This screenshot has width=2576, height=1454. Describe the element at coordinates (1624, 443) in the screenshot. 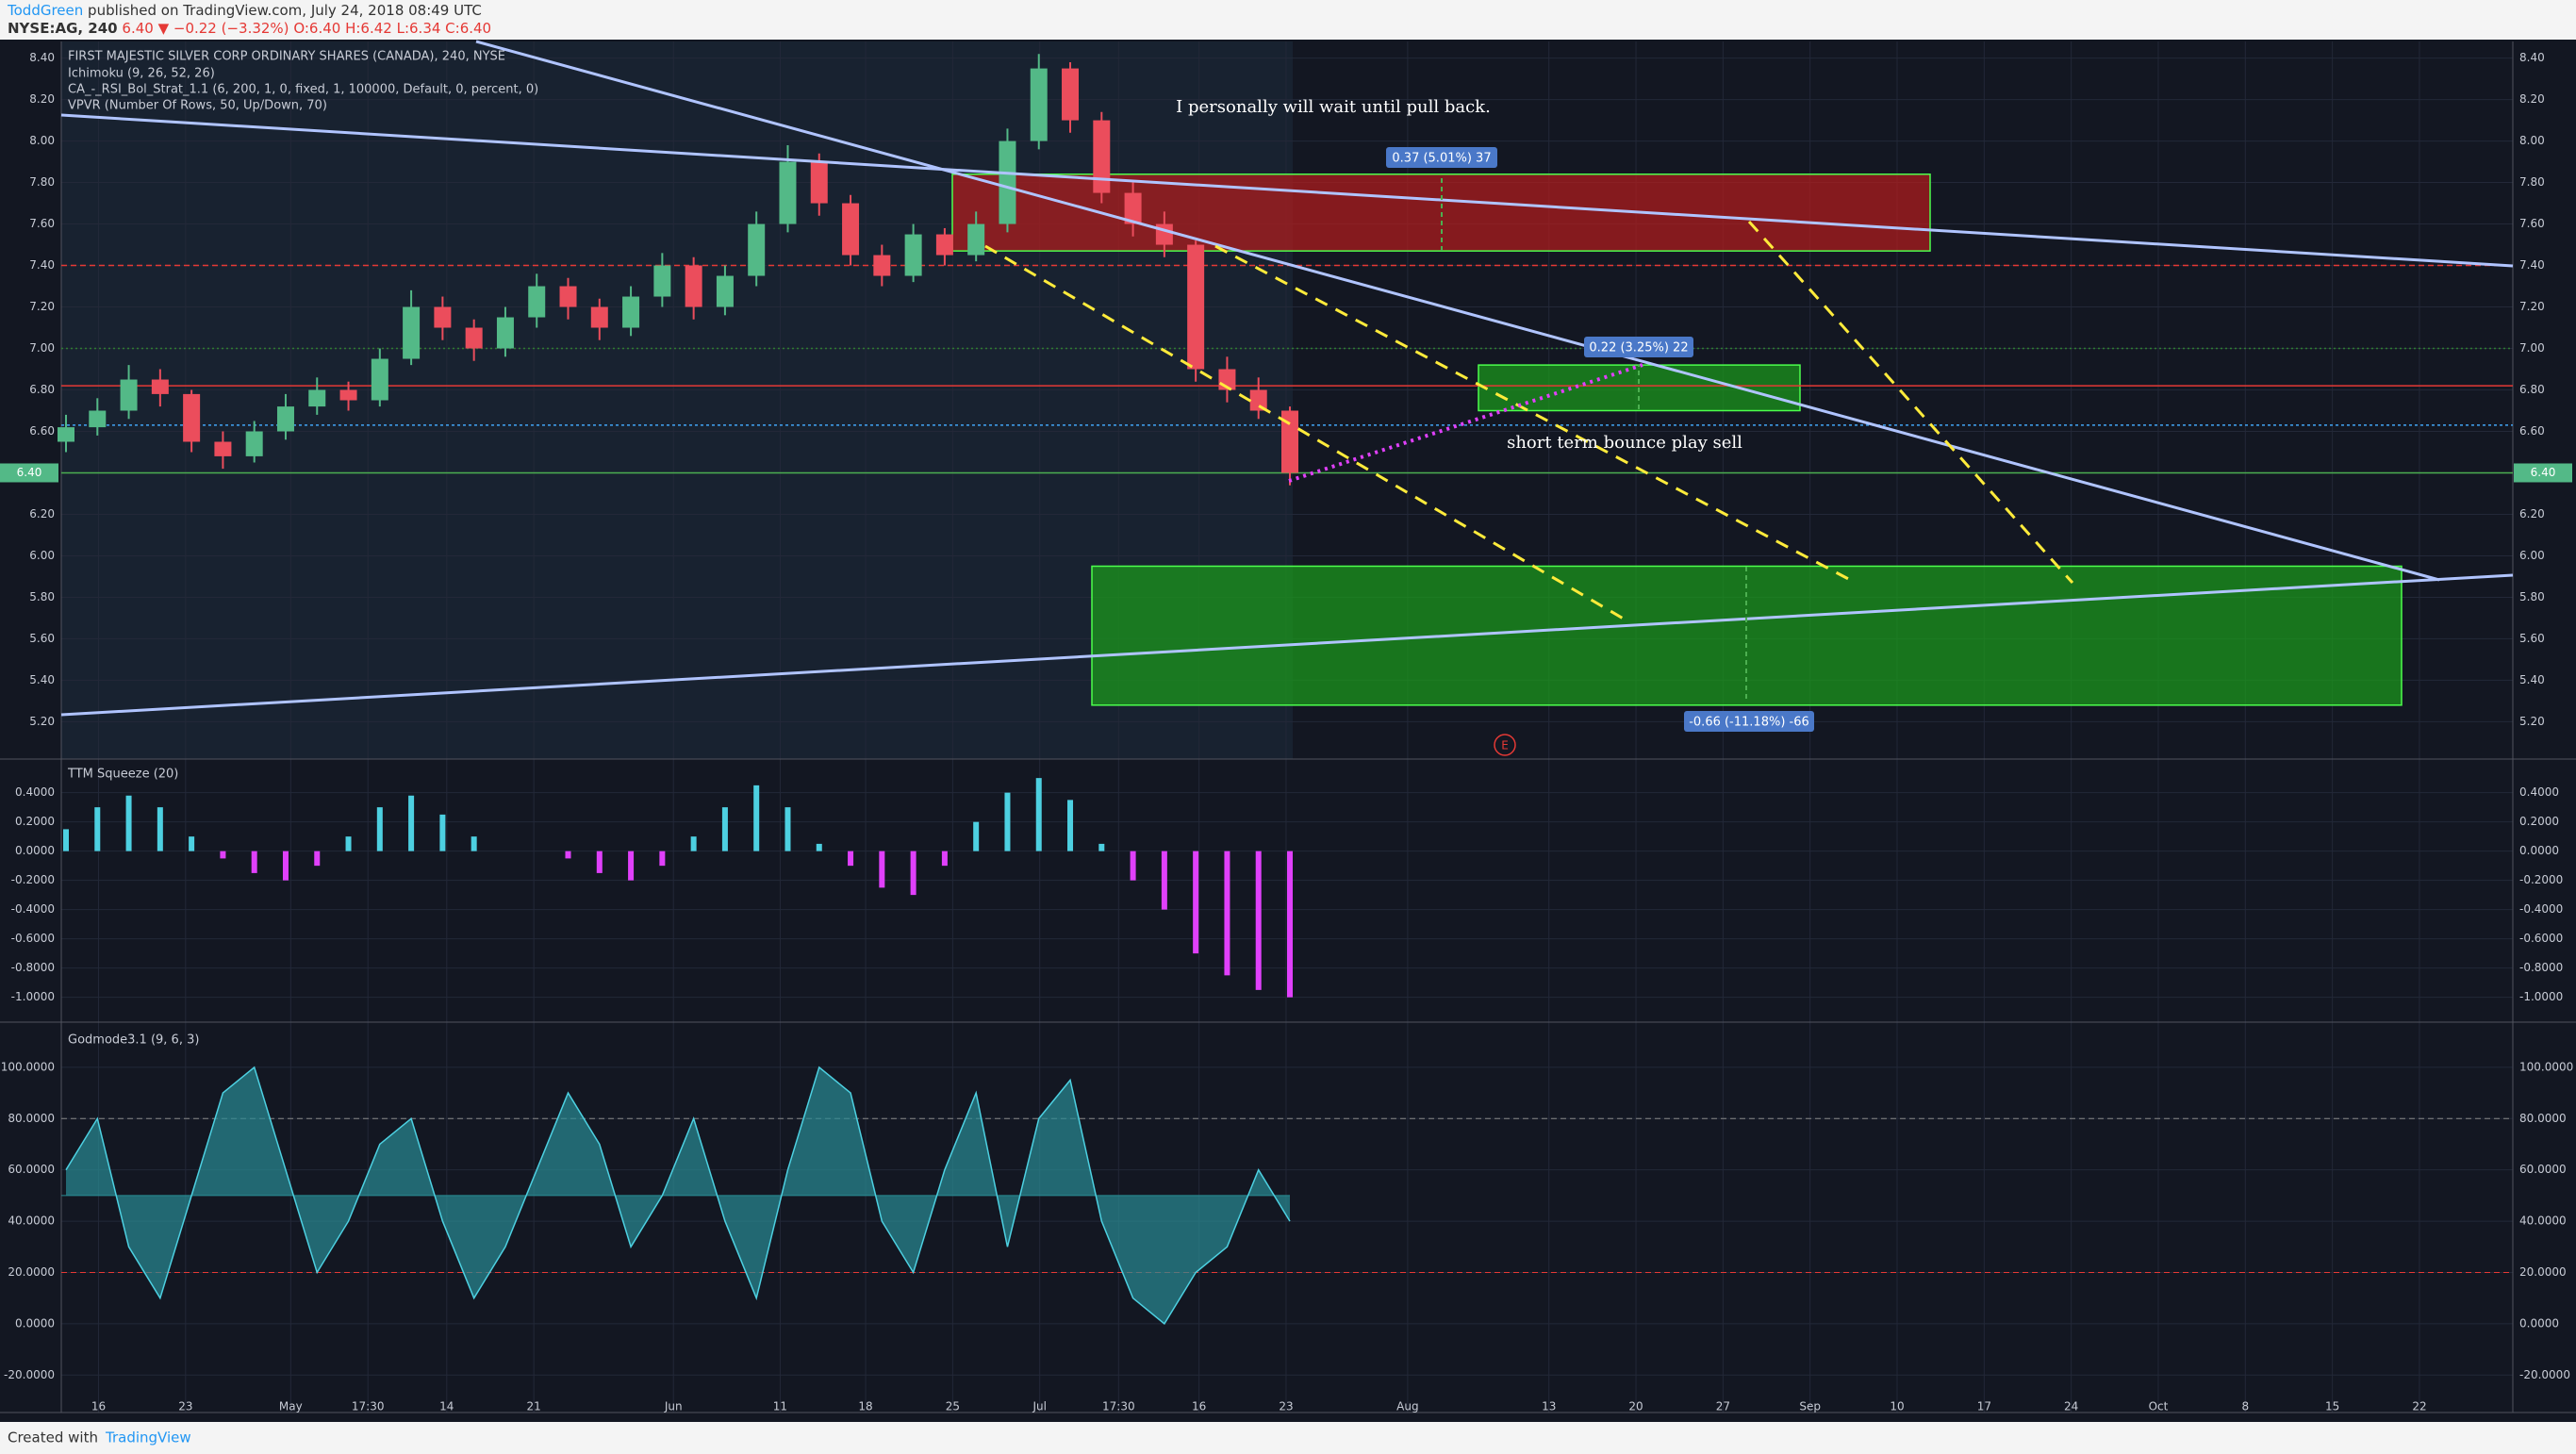

I see `note: short term bounce play sell` at that location.